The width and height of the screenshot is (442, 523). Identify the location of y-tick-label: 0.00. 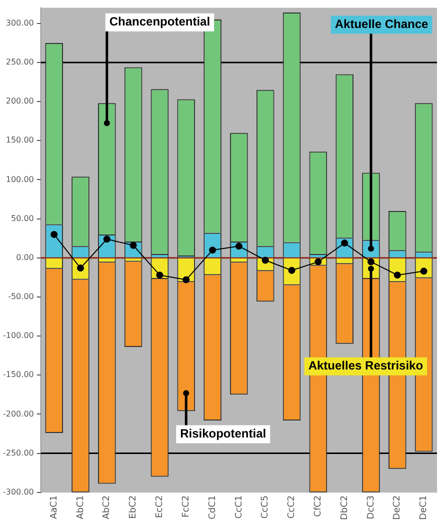
(25, 257).